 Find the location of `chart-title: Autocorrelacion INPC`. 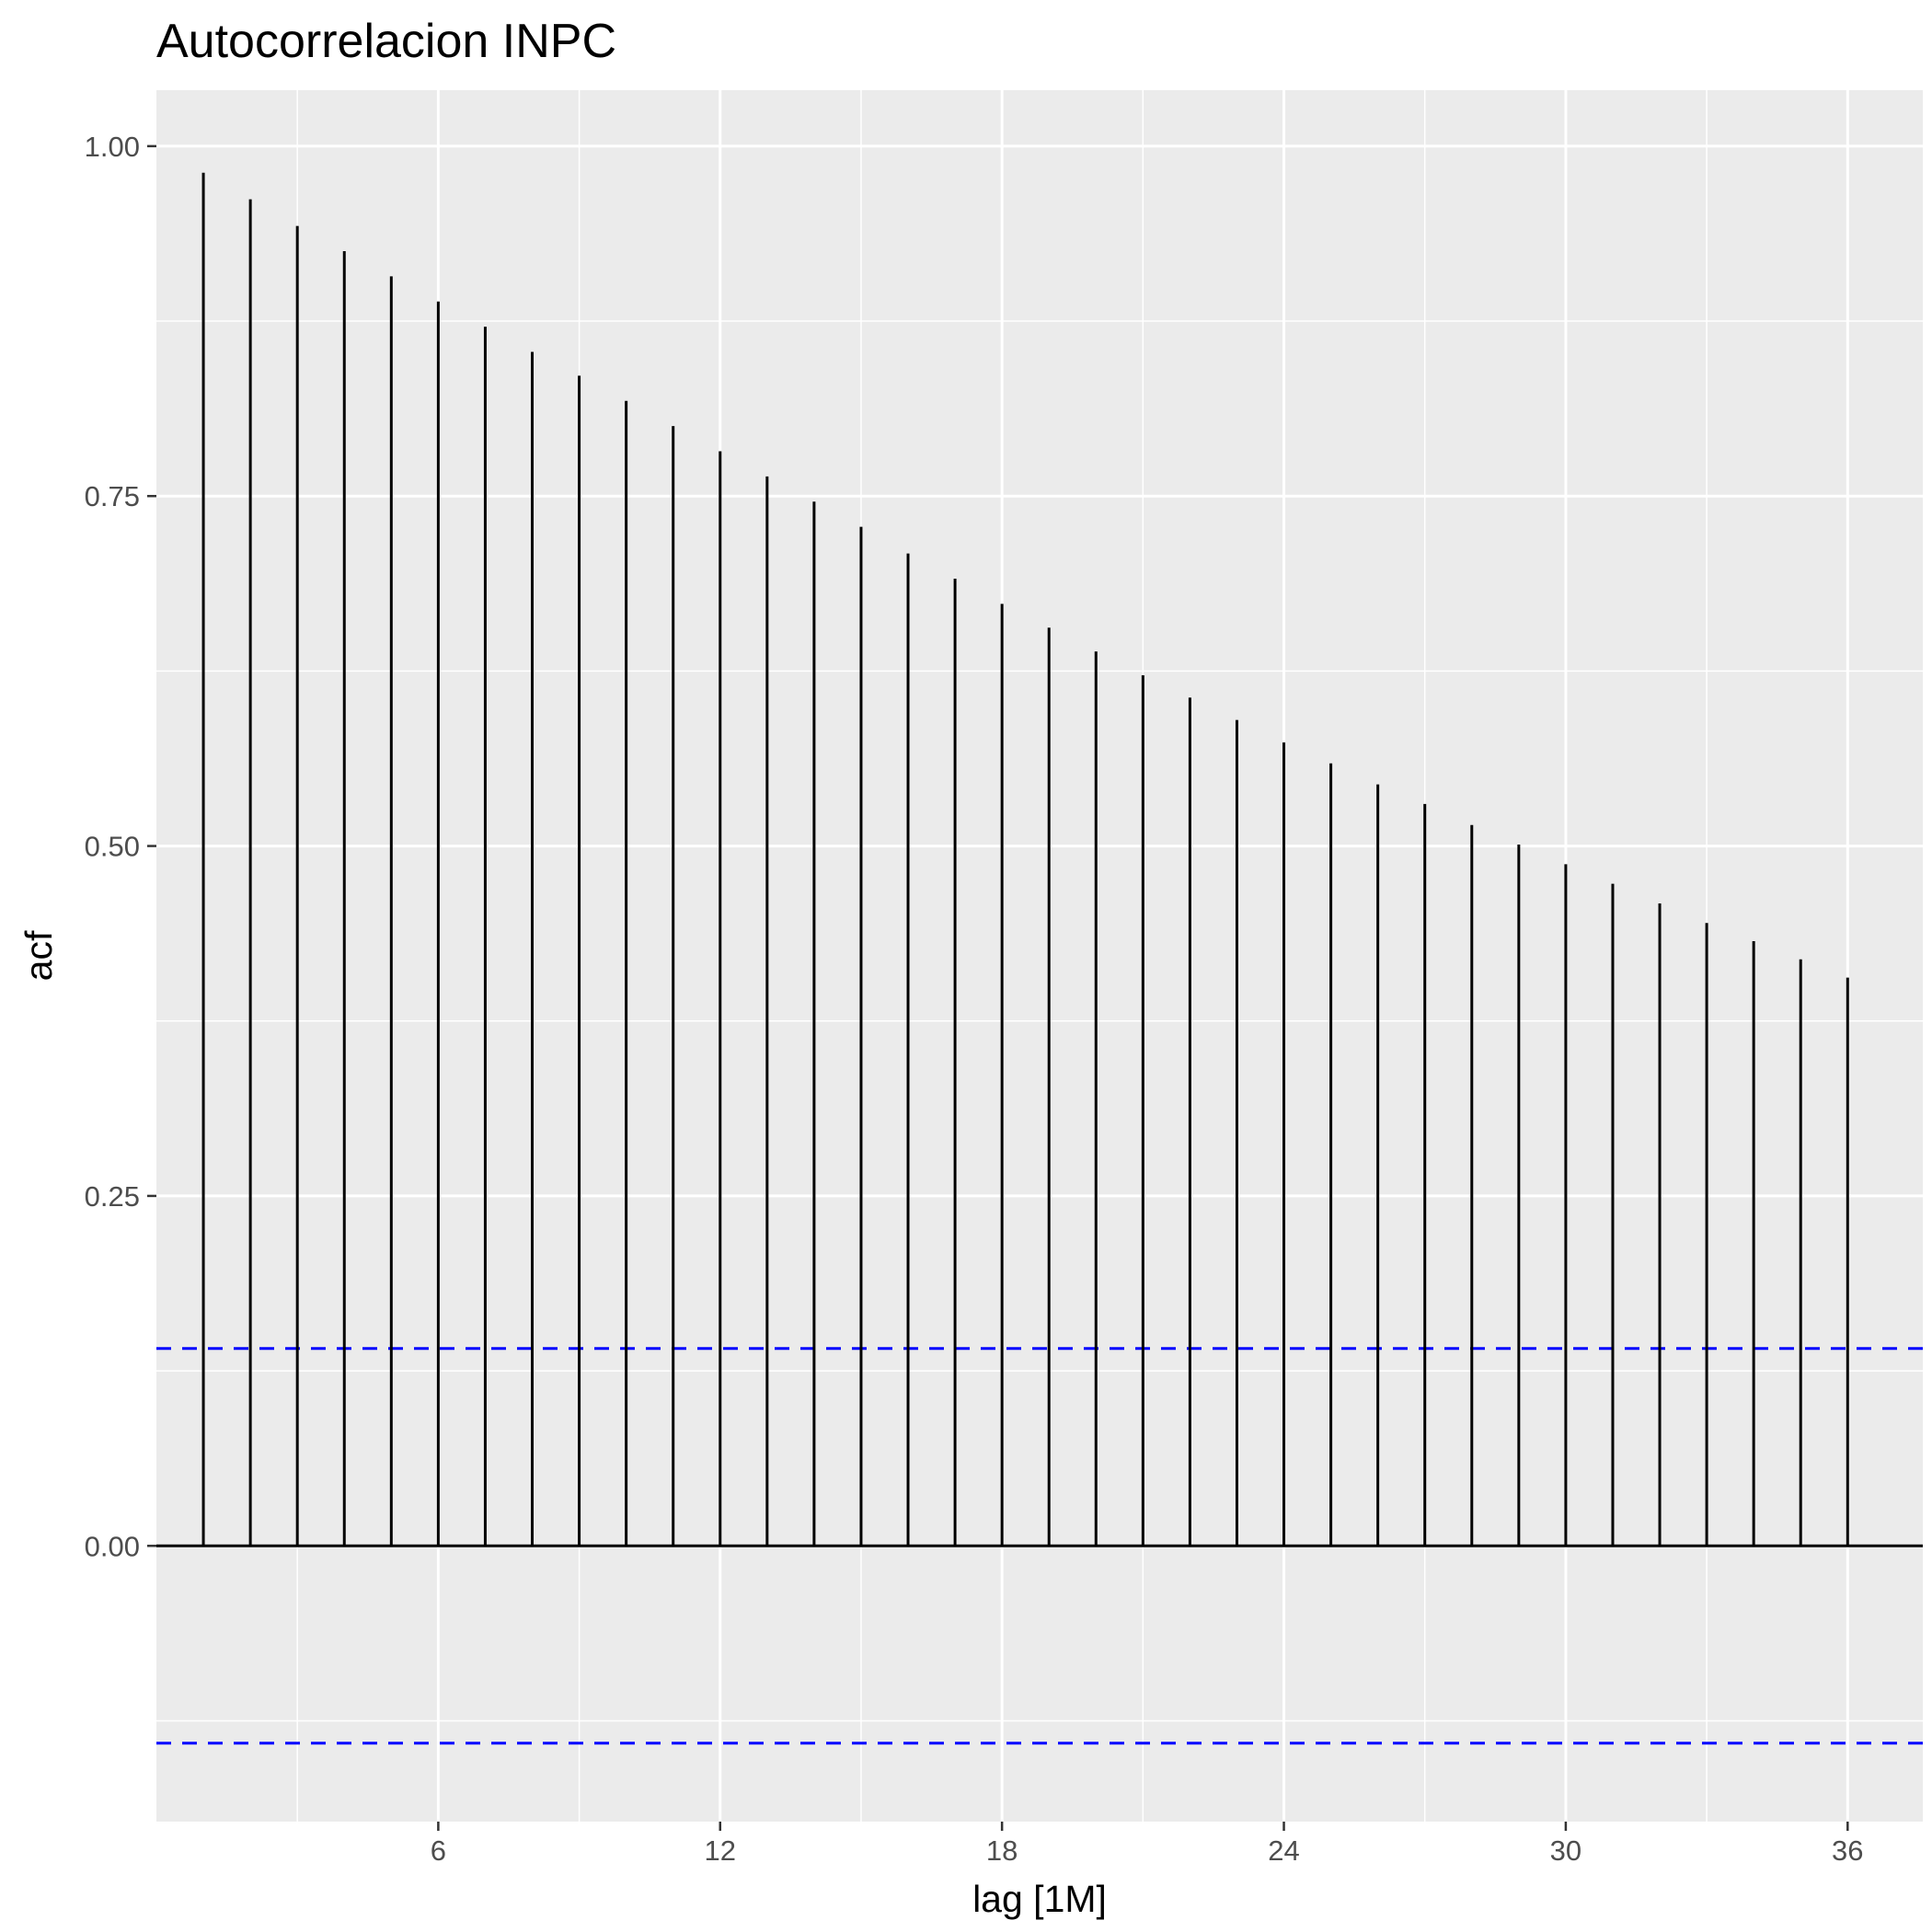

chart-title: Autocorrelacion INPC is located at coordinates (386, 41).